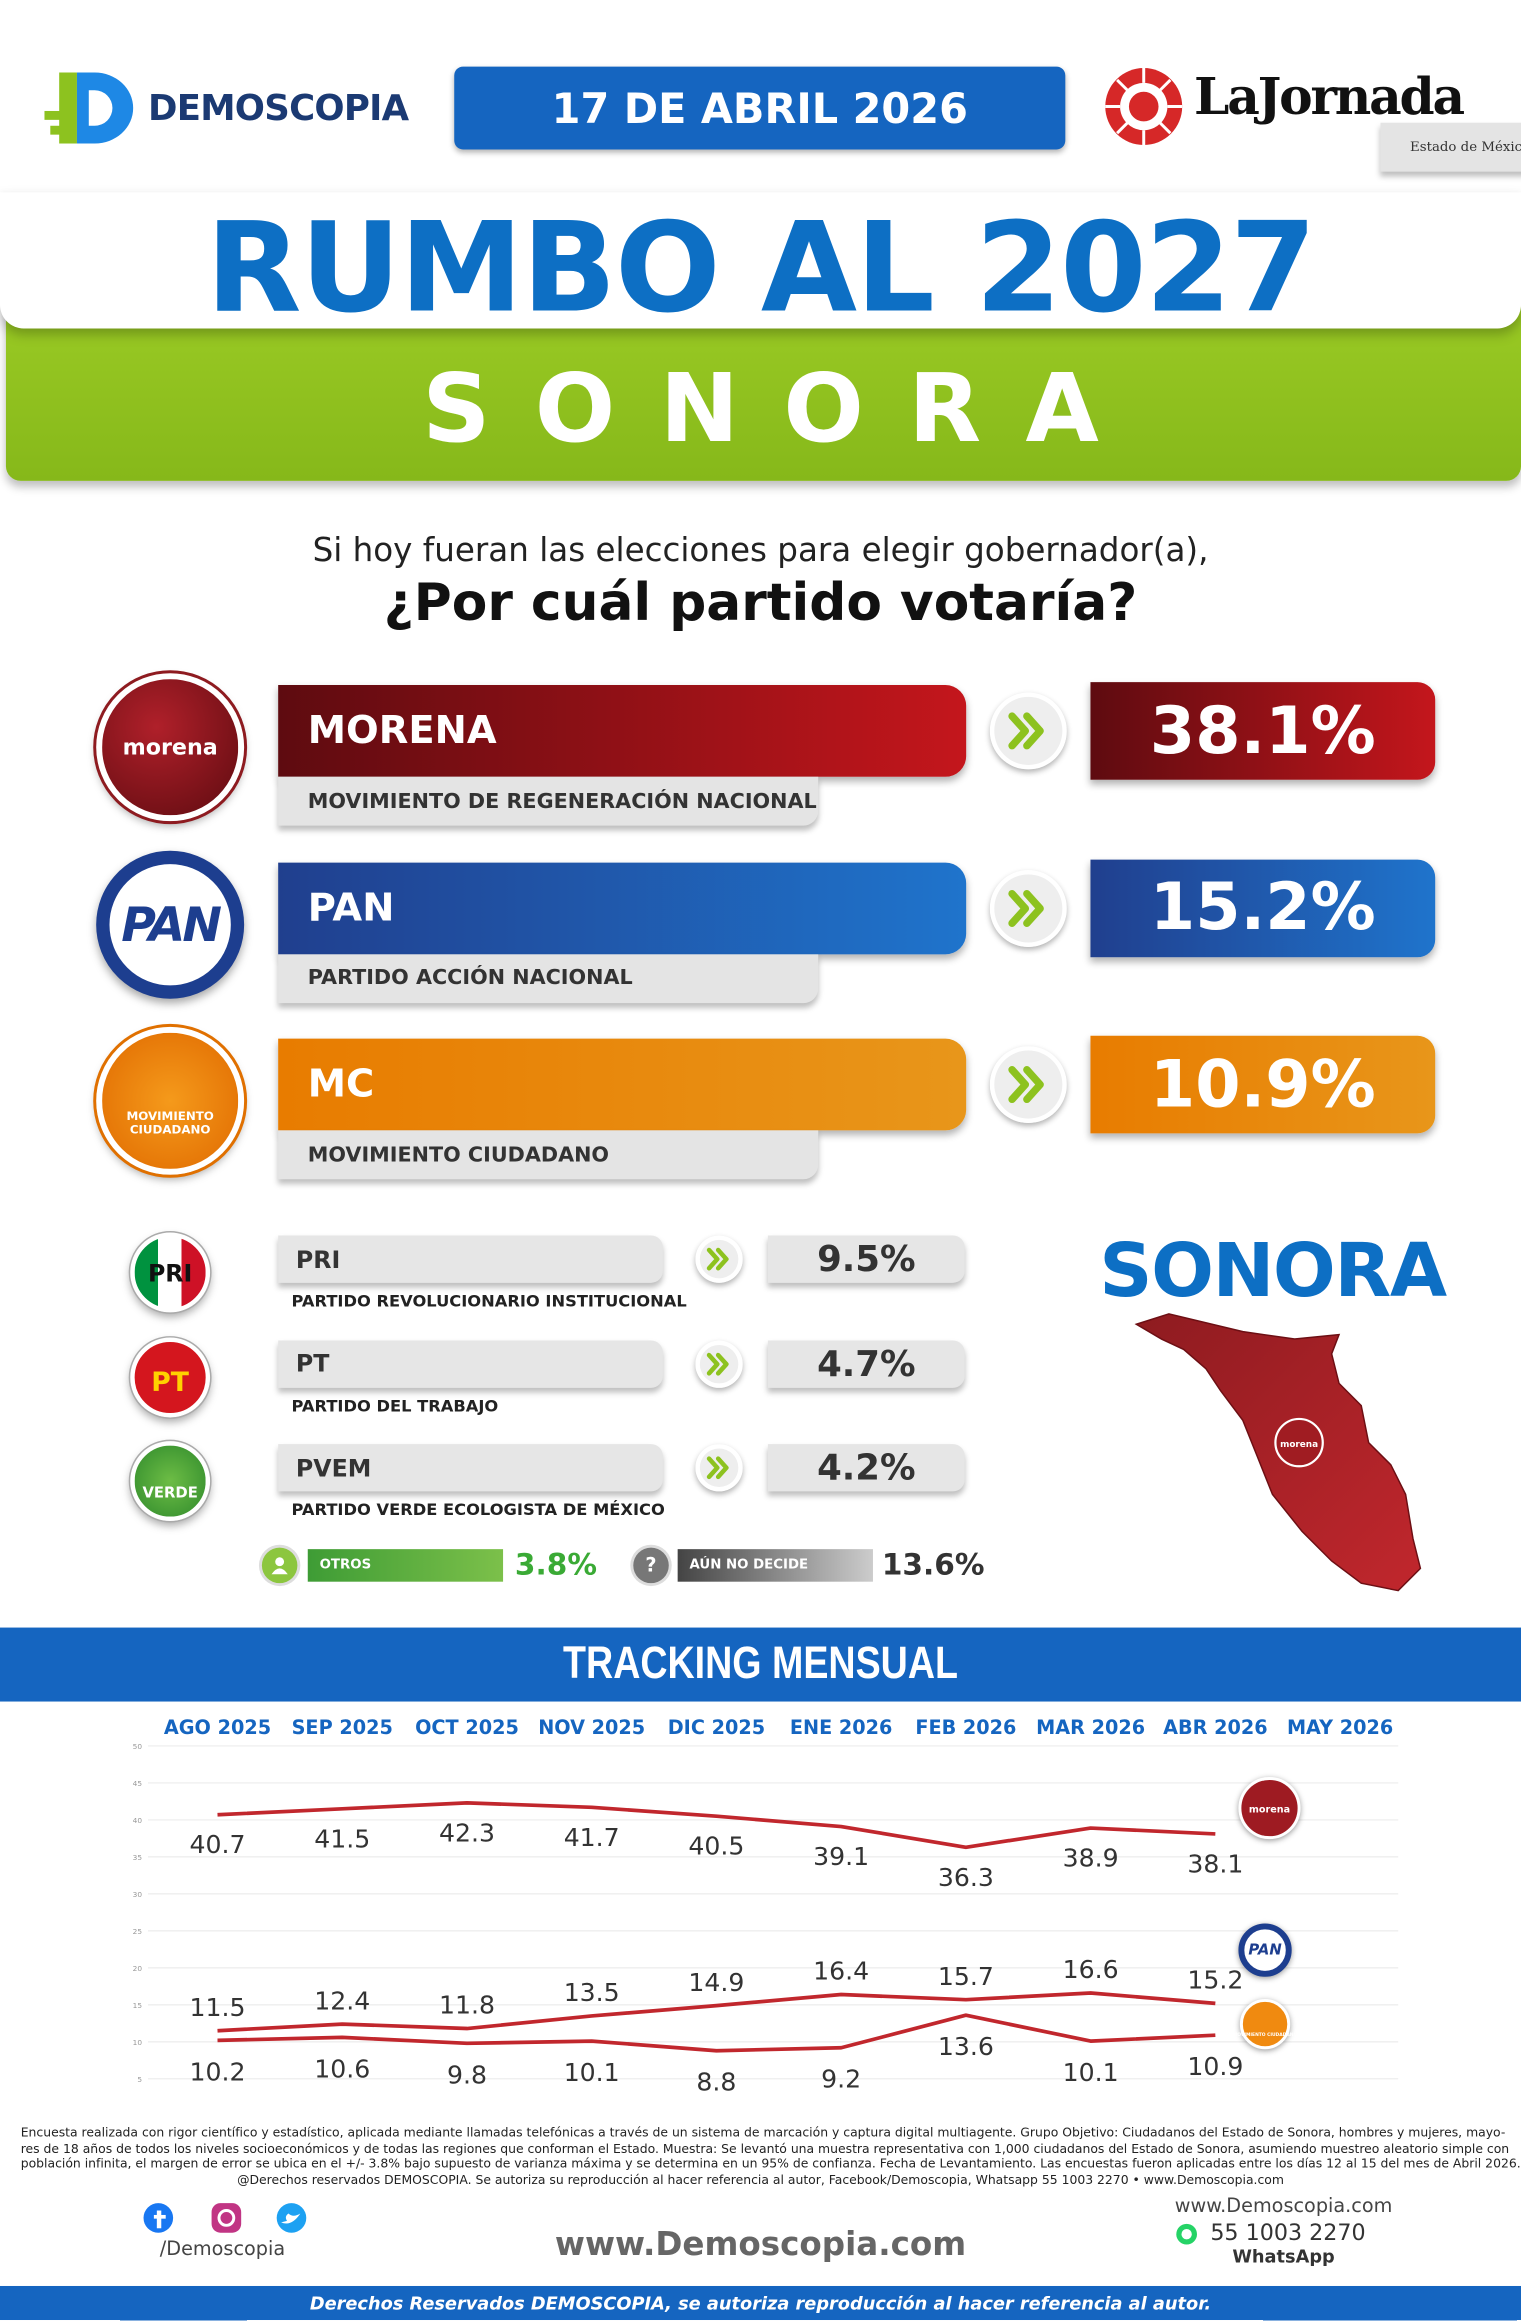 The width and height of the screenshot is (1521, 2321). I want to click on tracking-band, so click(760, 1664).